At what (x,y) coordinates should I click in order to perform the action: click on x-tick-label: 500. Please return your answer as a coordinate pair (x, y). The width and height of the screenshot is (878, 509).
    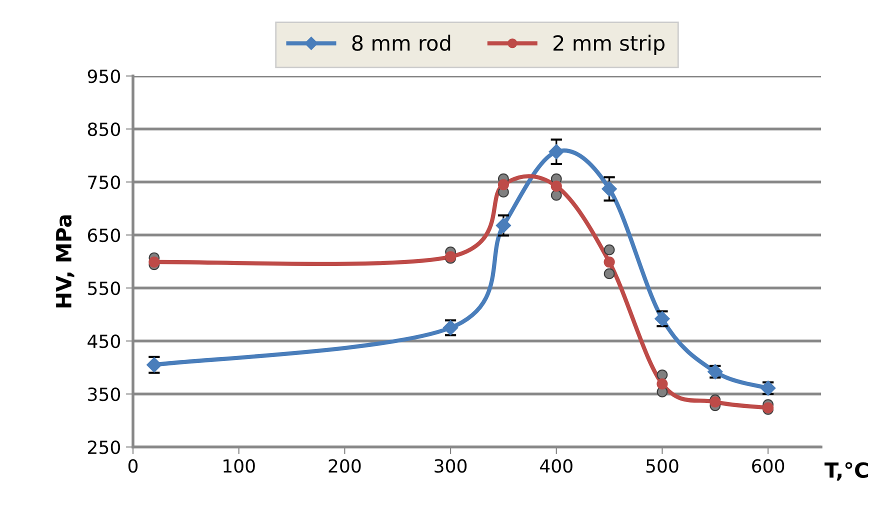
    Looking at the image, I should click on (662, 466).